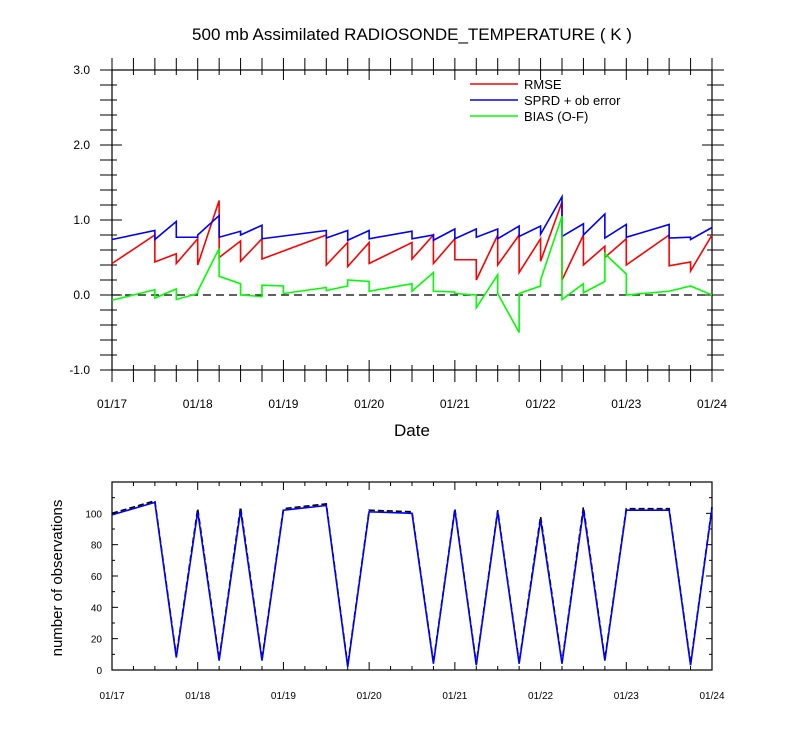 The height and width of the screenshot is (750, 800). I want to click on bottom-x-tick-label: 01/23, so click(626, 696).